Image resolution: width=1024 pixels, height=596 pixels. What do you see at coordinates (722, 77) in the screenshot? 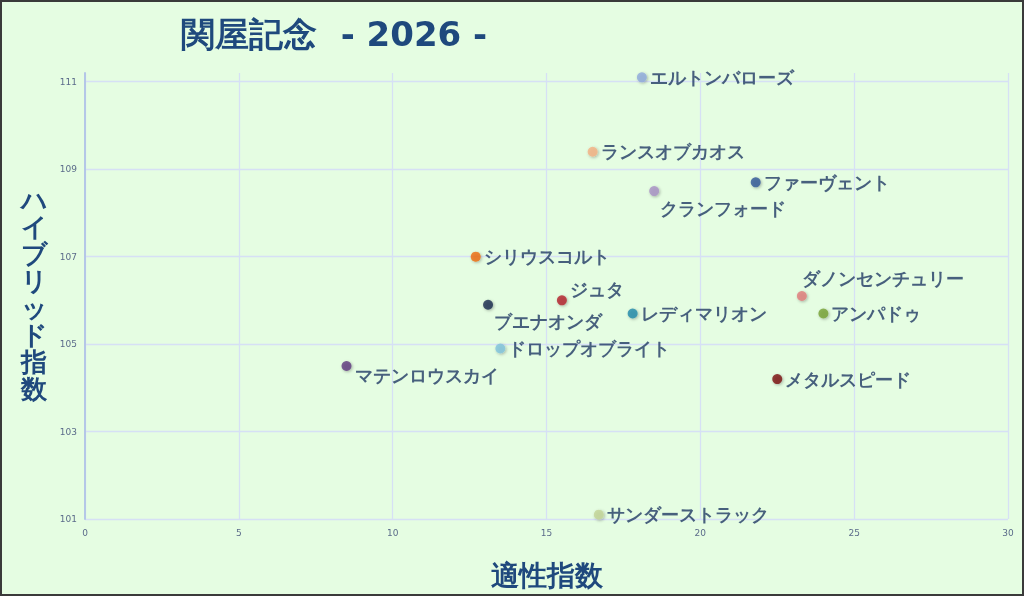
I see `series-label: エルトンバローズ` at bounding box center [722, 77].